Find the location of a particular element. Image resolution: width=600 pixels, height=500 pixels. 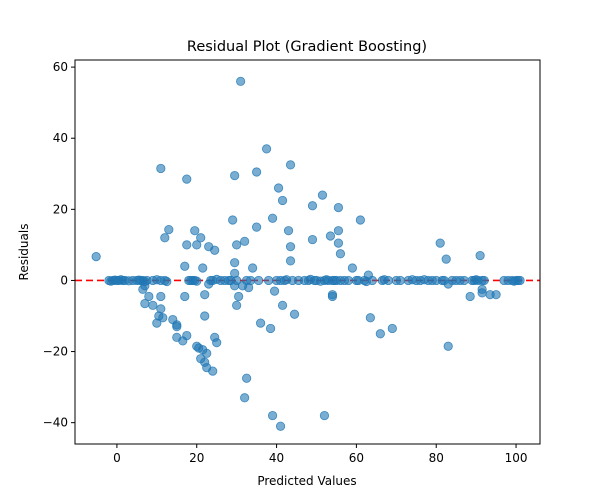

y-axis-label: Residuals is located at coordinates (24, 252).